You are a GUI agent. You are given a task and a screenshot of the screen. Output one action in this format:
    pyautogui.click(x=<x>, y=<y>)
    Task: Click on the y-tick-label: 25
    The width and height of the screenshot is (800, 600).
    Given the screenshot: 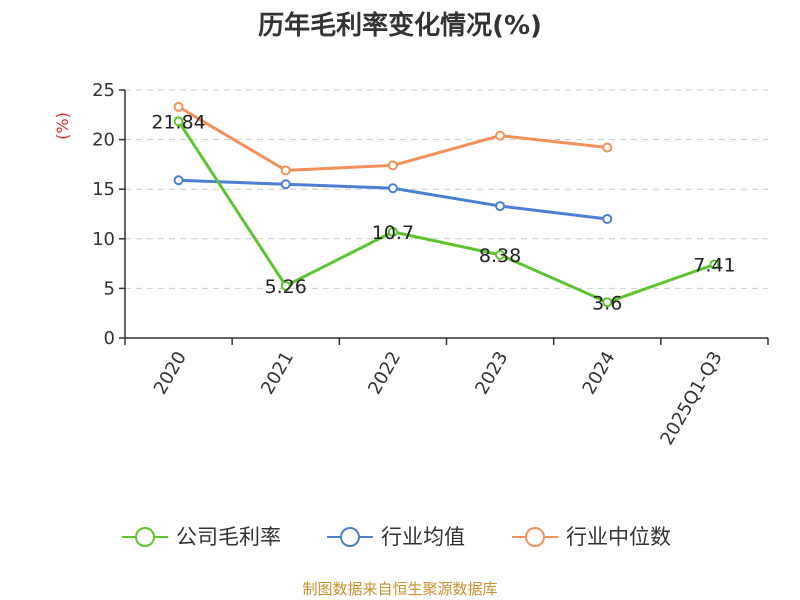 What is the action you would take?
    pyautogui.click(x=103, y=90)
    